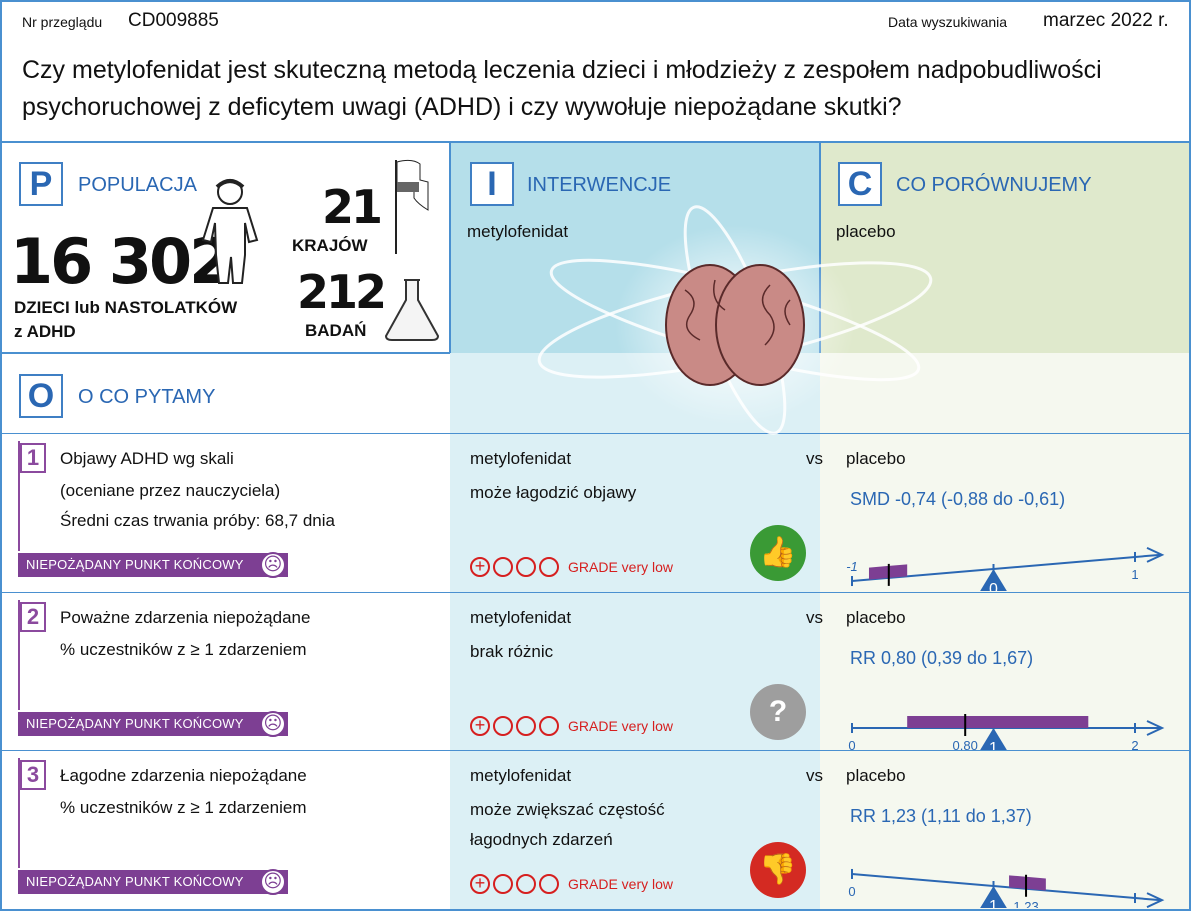 This screenshot has height=911, width=1191. What do you see at coordinates (170, 490) in the screenshot?
I see `outcome-detail: (oceniane przez nauczyciela)` at bounding box center [170, 490].